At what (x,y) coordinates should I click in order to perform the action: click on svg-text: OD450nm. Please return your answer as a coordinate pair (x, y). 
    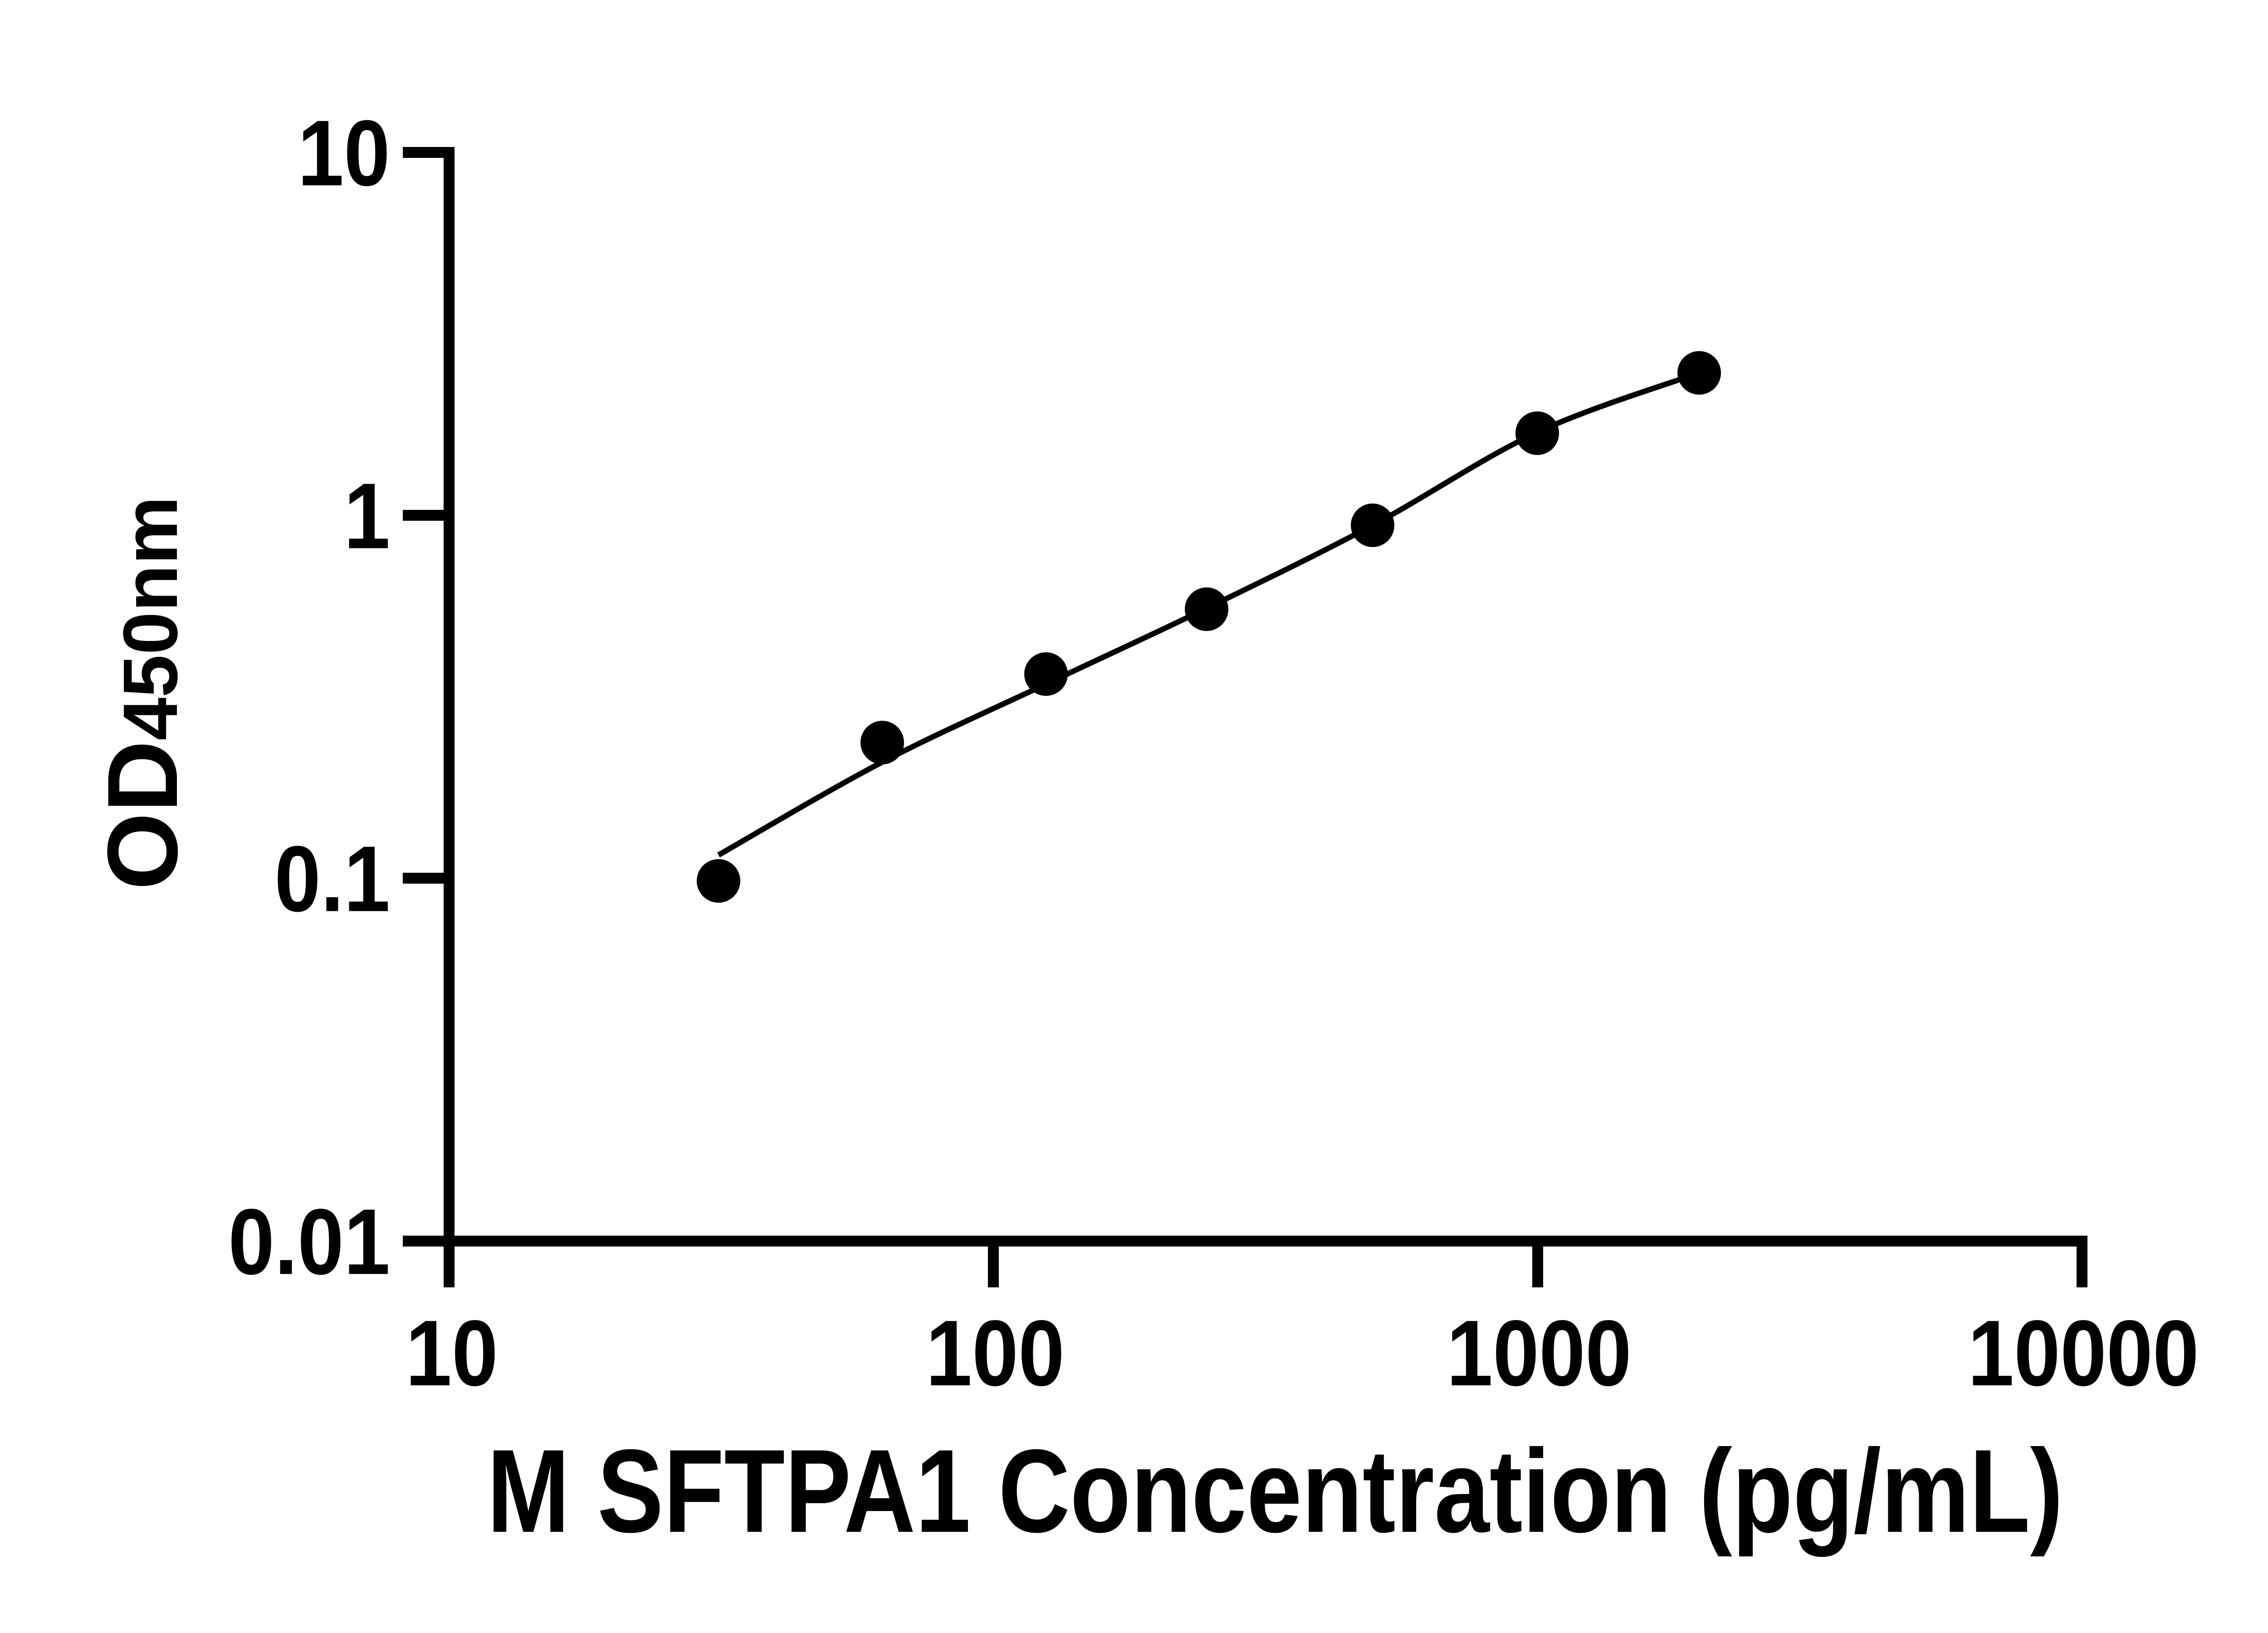
    Looking at the image, I should click on (143, 693).